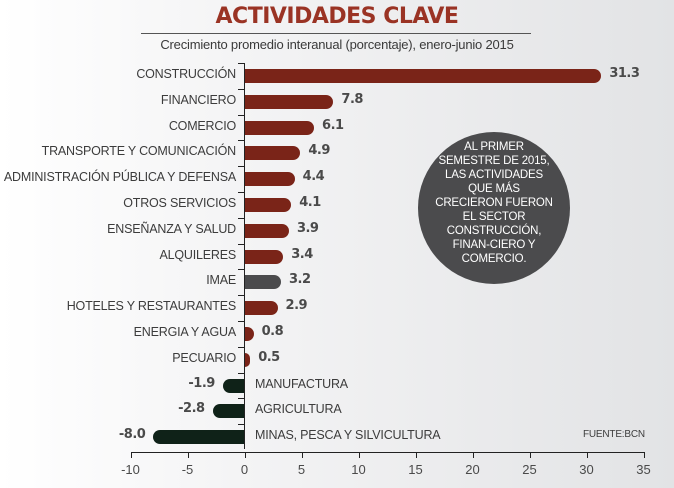 This screenshot has height=488, width=674. Describe the element at coordinates (130, 469) in the screenshot. I see `x-axis-tick-label: -10` at that location.